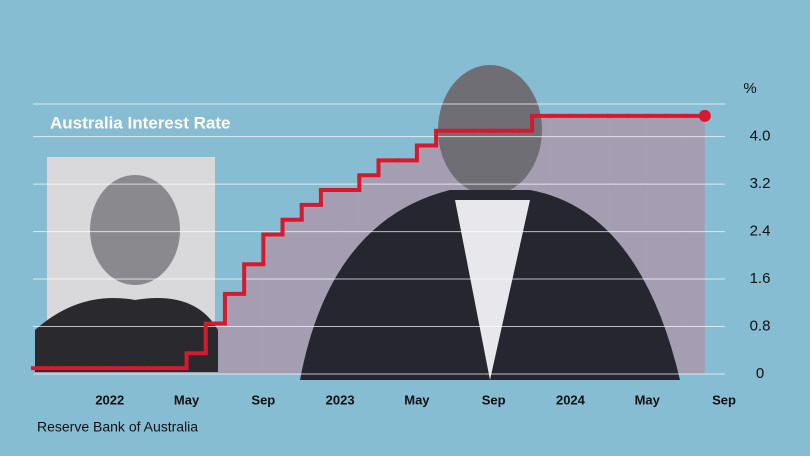 The height and width of the screenshot is (456, 810). I want to click on y-tick-label: 3.2, so click(760, 183).